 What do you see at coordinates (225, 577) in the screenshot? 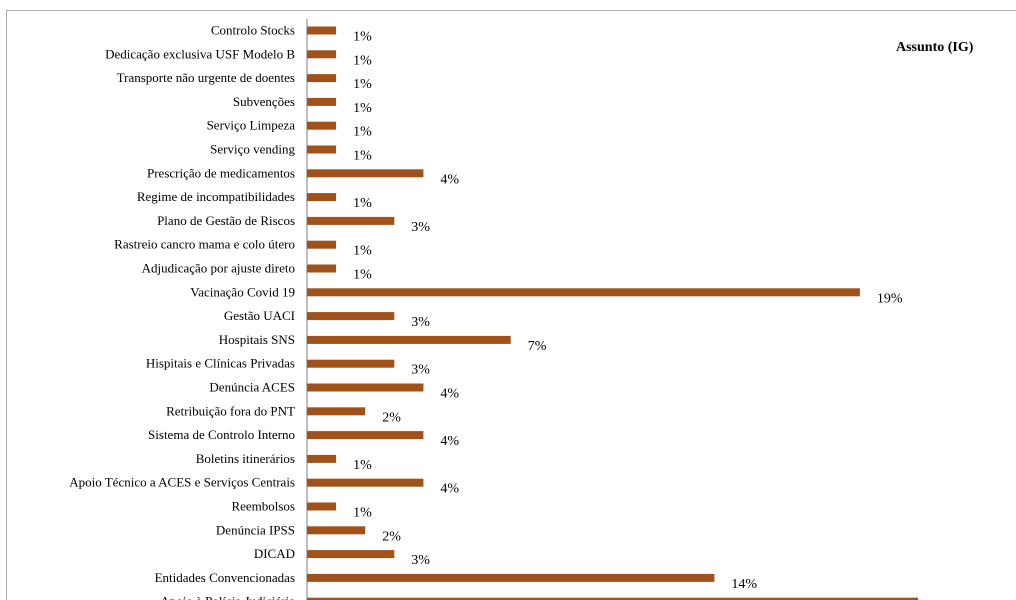
I see `category-label: Entidades Convencionadas` at bounding box center [225, 577].